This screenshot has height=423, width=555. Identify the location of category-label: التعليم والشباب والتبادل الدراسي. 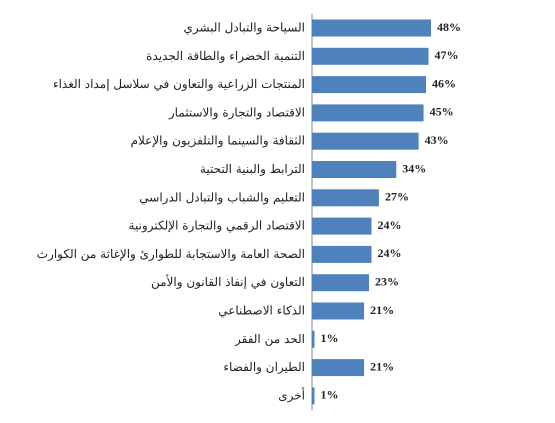
(222, 197).